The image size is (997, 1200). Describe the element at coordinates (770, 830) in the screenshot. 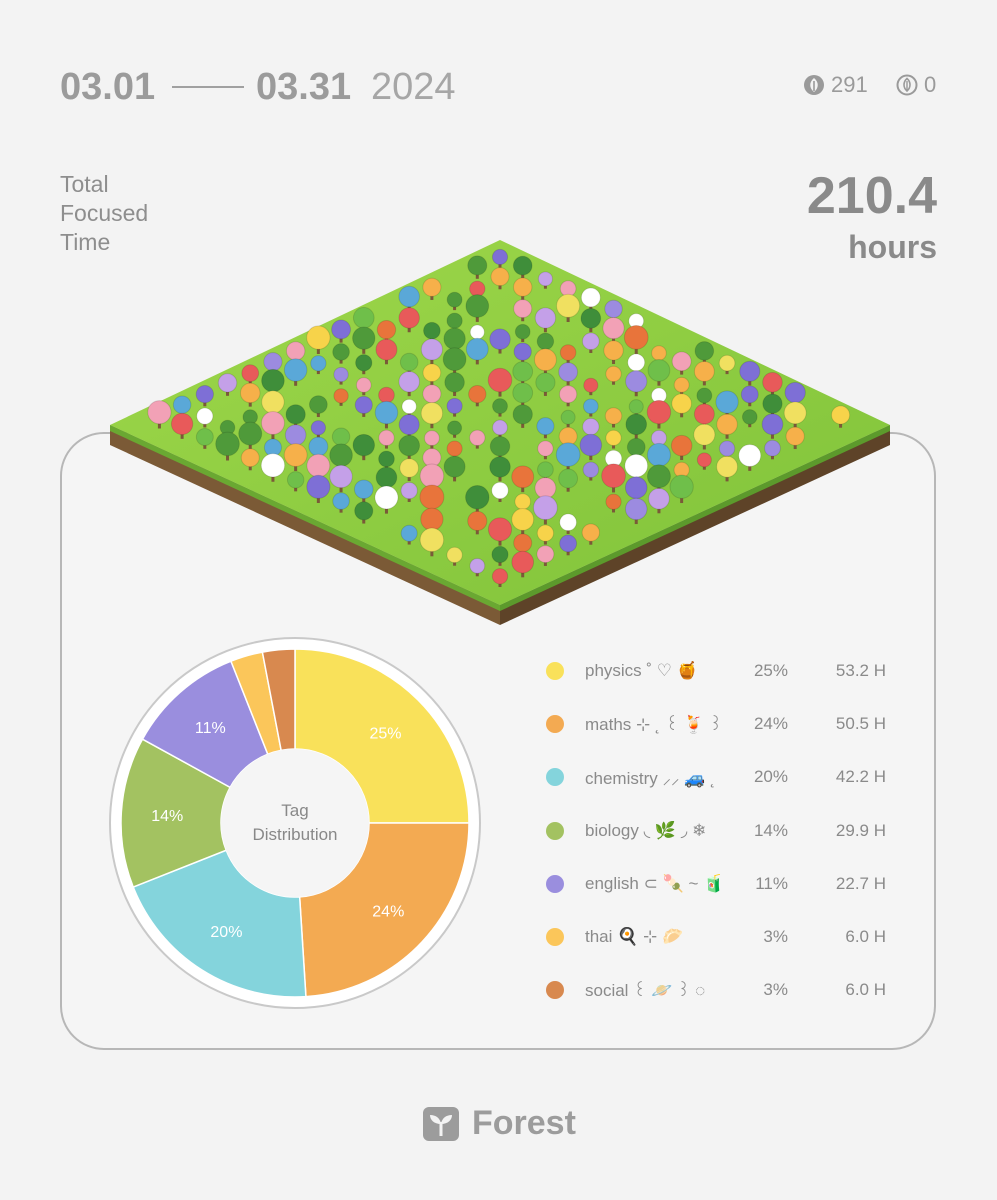

I see `legend-percent: 14%` at that location.